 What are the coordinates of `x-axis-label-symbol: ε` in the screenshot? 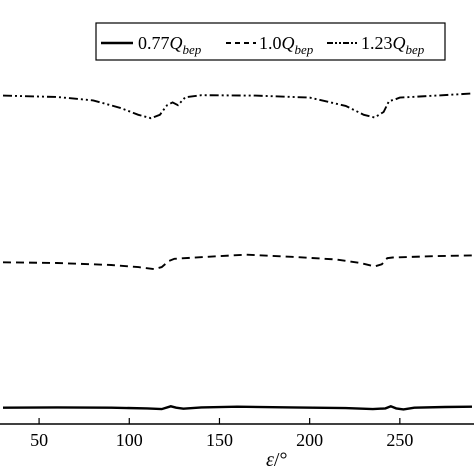 It's located at (270, 460).